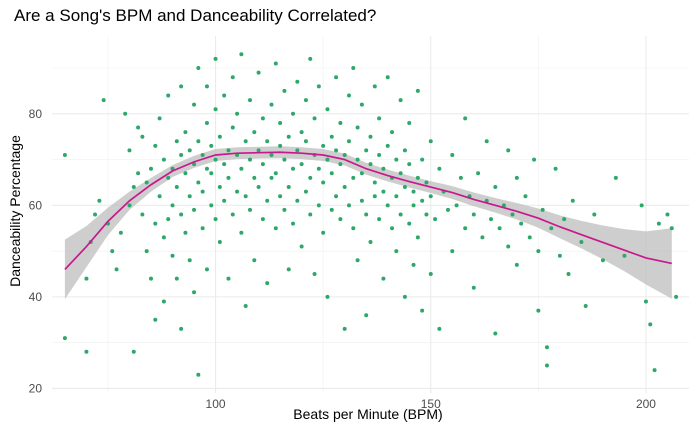 The width and height of the screenshot is (697, 430). I want to click on y-axis-ticks: 20 40 60 80, so click(36, 251).